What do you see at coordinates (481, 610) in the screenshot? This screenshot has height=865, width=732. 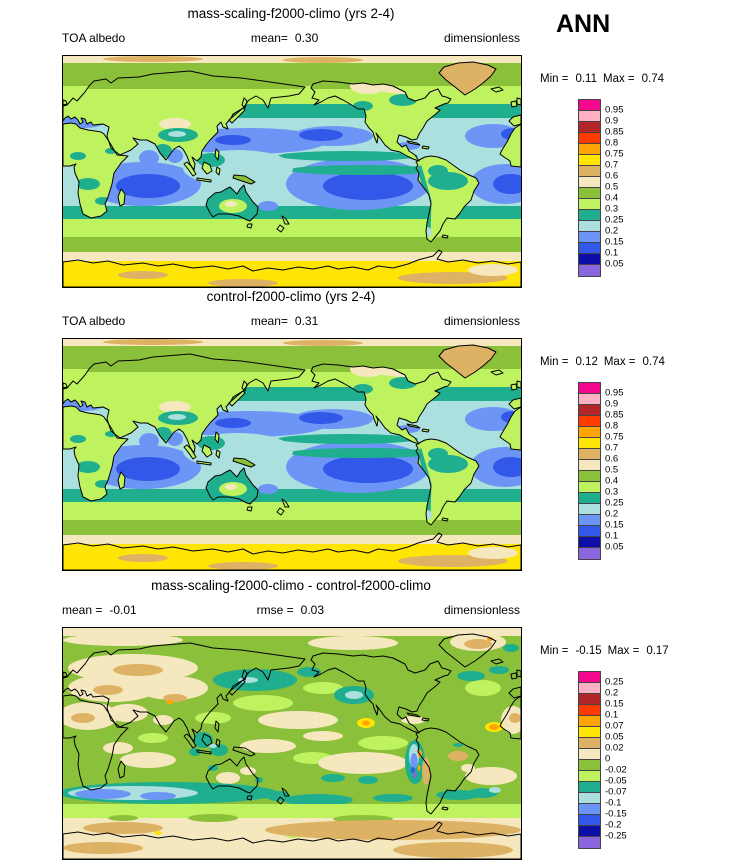 I see `panel-3-units-label: dimensionless` at bounding box center [481, 610].